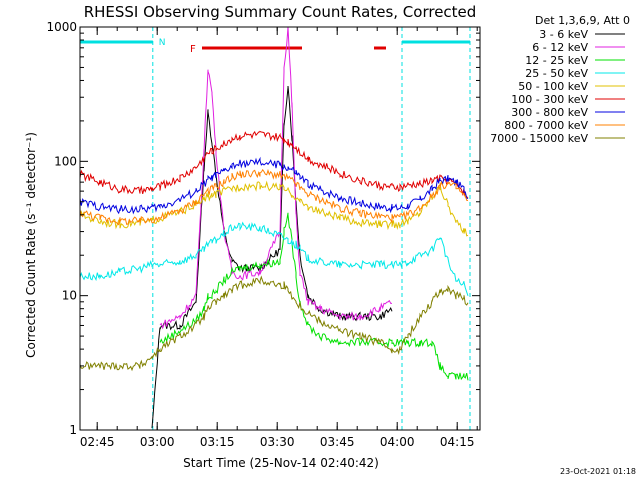 The height and width of the screenshot is (480, 640). Describe the element at coordinates (560, 47) in the screenshot. I see `legend-entry-label: 6 - 12 keV` at that location.